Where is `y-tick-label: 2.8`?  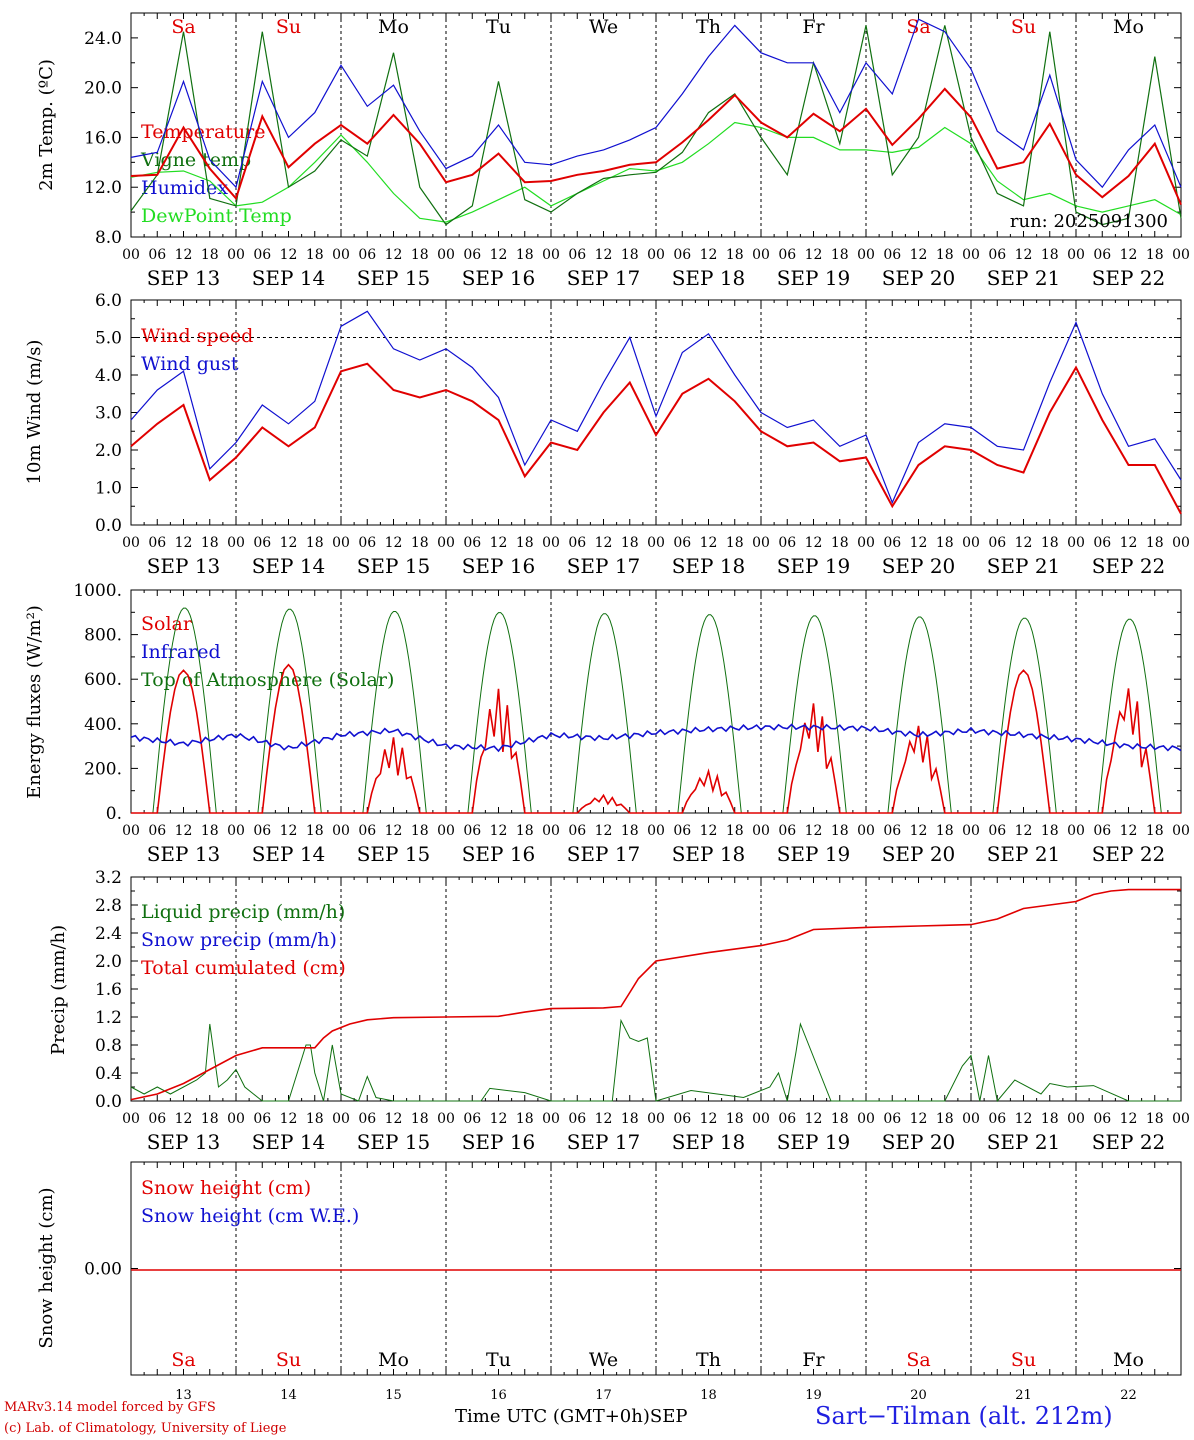
y-tick-label: 2.8 is located at coordinates (108, 906).